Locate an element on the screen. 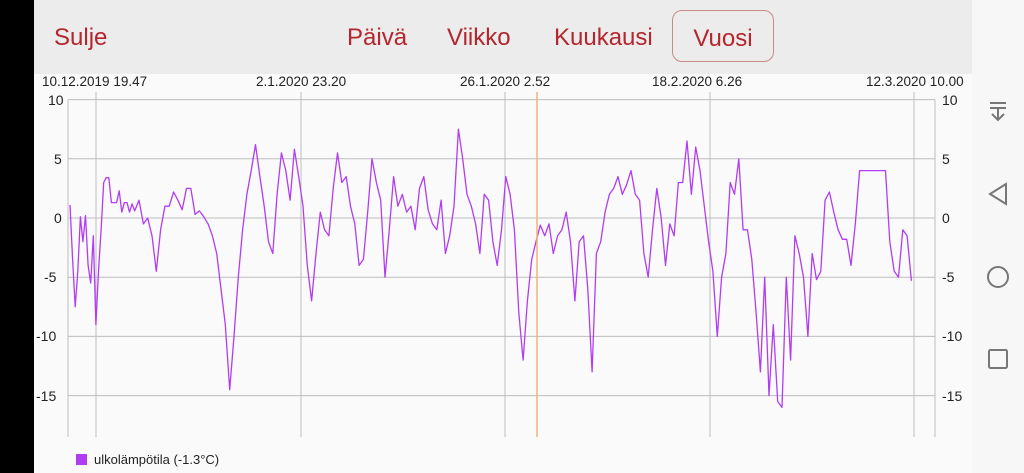 Image resolution: width=1024 pixels, height=473 pixels. y-tick-left: 5 is located at coordinates (58, 159).